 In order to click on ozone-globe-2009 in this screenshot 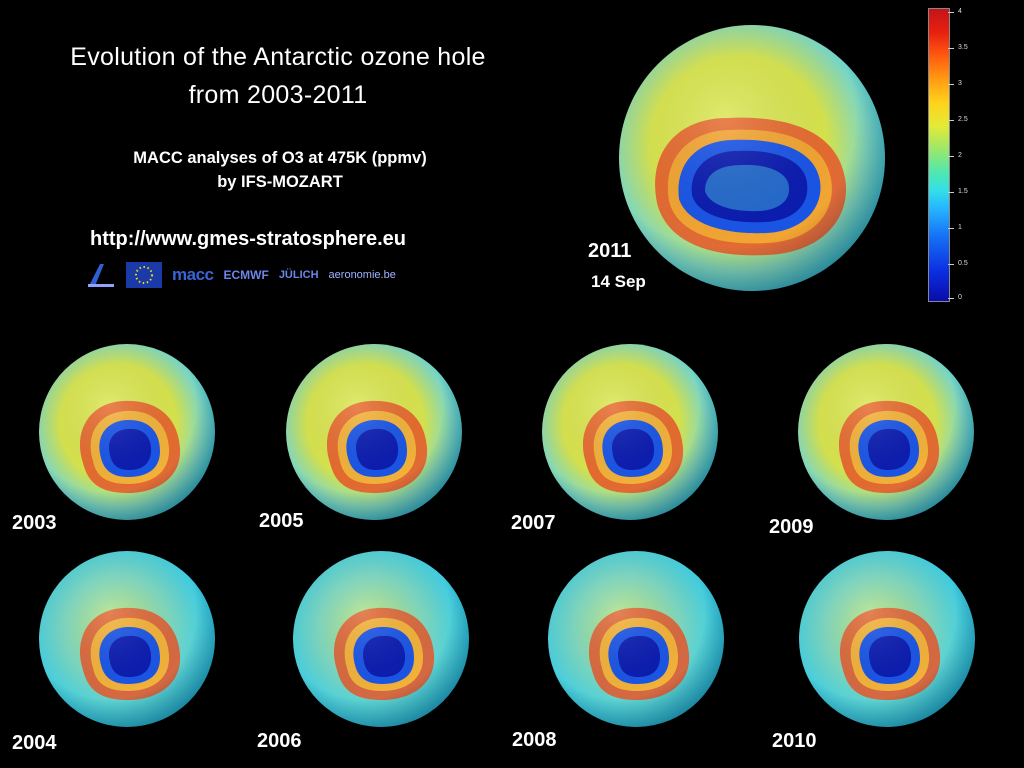, I will do `click(886, 432)`.